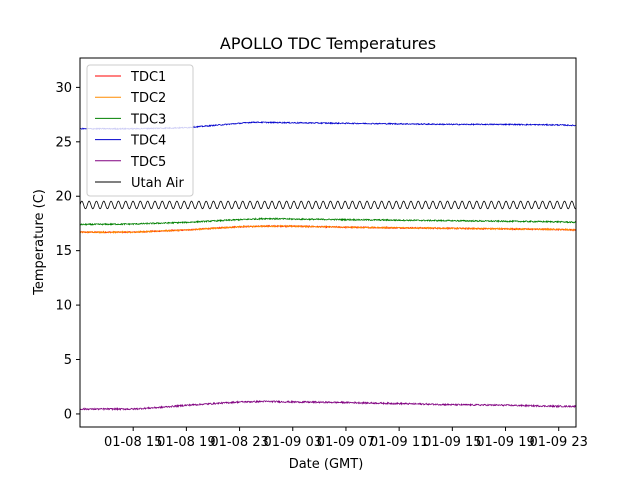 The image size is (640, 480). What do you see at coordinates (326, 464) in the screenshot?
I see `x-axis-label: Date (GMT)` at bounding box center [326, 464].